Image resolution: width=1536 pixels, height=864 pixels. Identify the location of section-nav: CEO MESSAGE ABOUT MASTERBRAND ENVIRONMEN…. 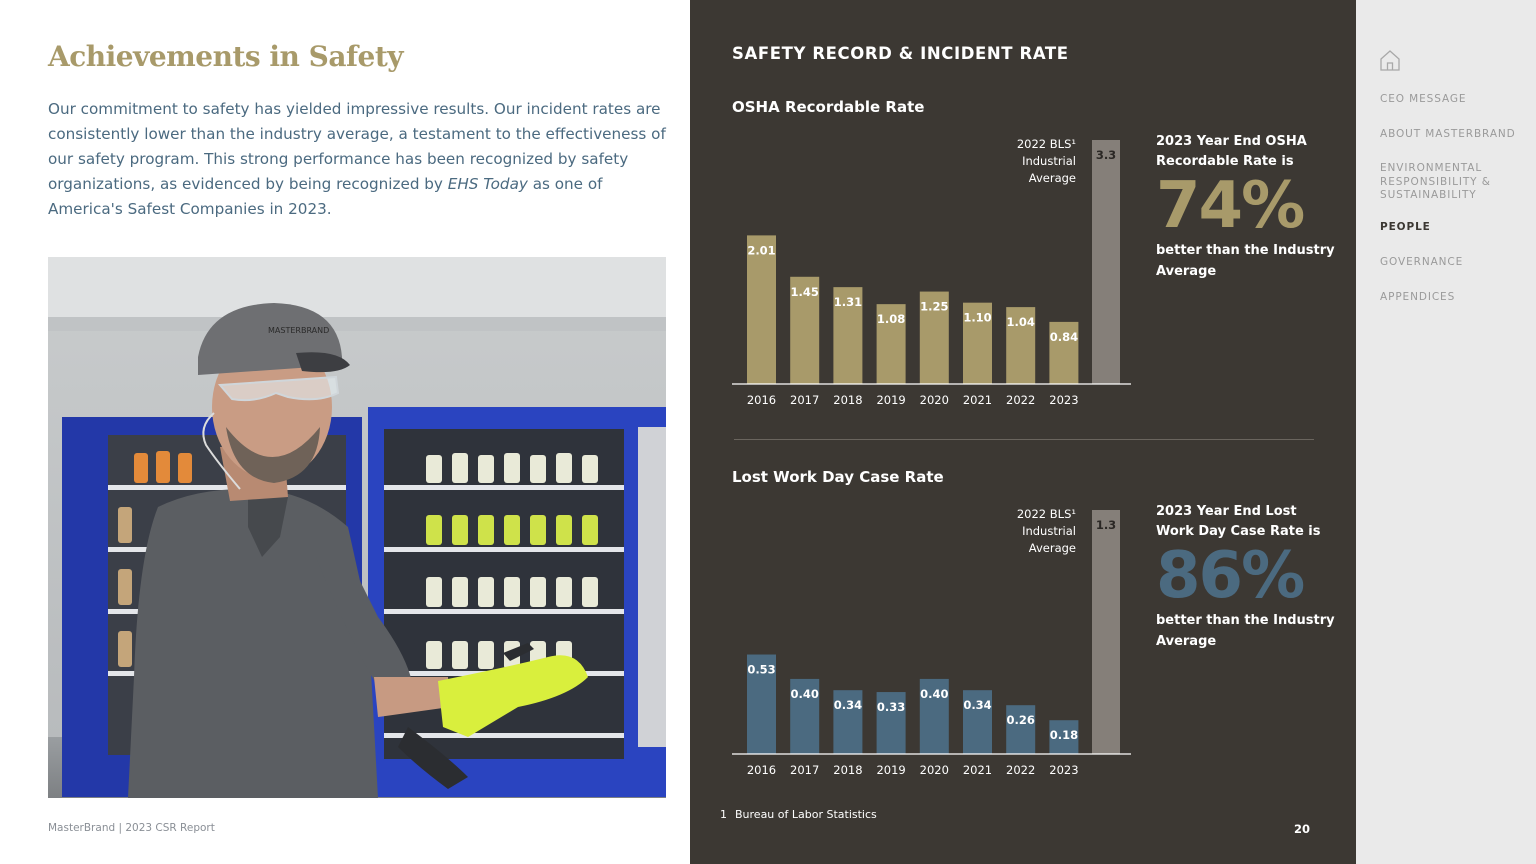
(1446, 432).